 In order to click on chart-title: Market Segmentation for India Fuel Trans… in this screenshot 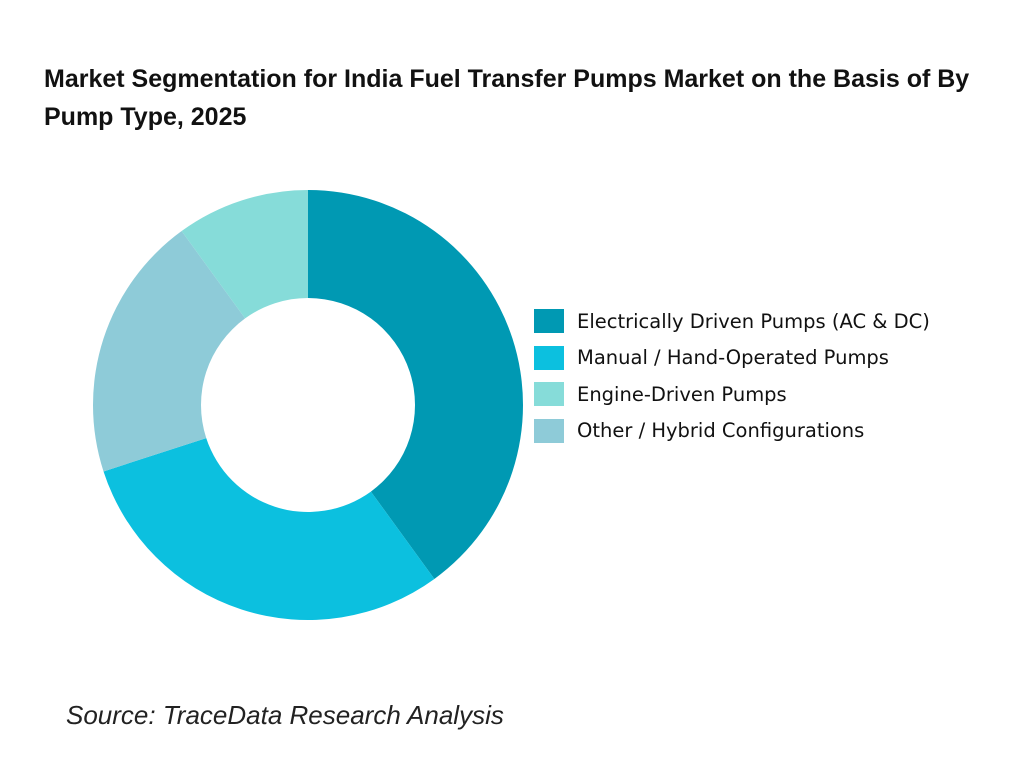, I will do `click(507, 98)`.